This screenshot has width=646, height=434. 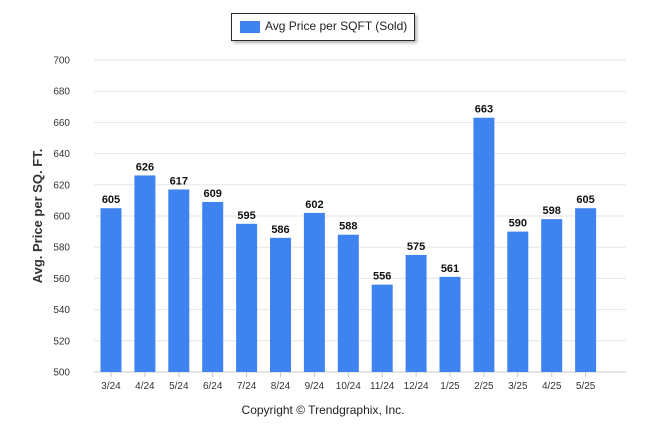 What do you see at coordinates (323, 410) in the screenshot?
I see `copyright-footer: Copyright © Trendgraphix, Inc.` at bounding box center [323, 410].